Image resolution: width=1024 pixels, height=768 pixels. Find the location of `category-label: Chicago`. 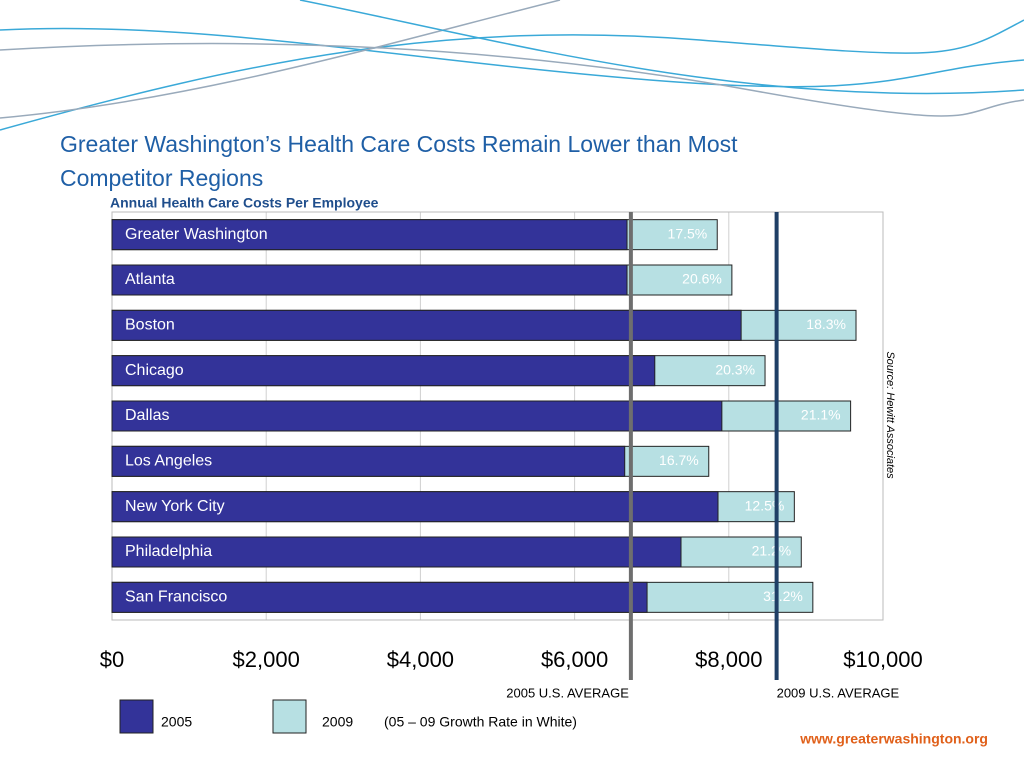

category-label: Chicago is located at coordinates (154, 370).